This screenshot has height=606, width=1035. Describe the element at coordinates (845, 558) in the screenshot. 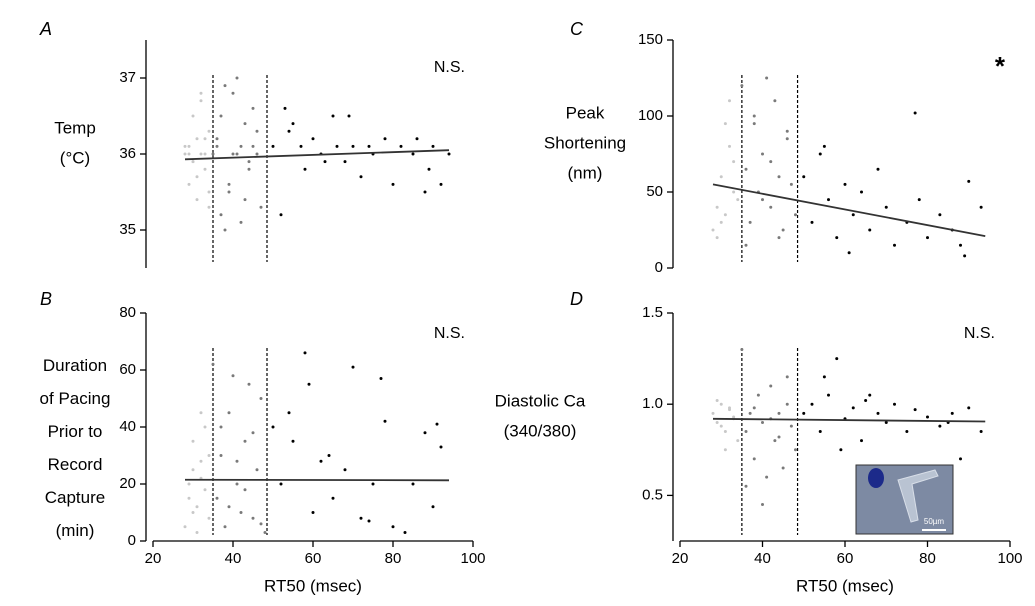

I see `x-tick-label: 60` at that location.